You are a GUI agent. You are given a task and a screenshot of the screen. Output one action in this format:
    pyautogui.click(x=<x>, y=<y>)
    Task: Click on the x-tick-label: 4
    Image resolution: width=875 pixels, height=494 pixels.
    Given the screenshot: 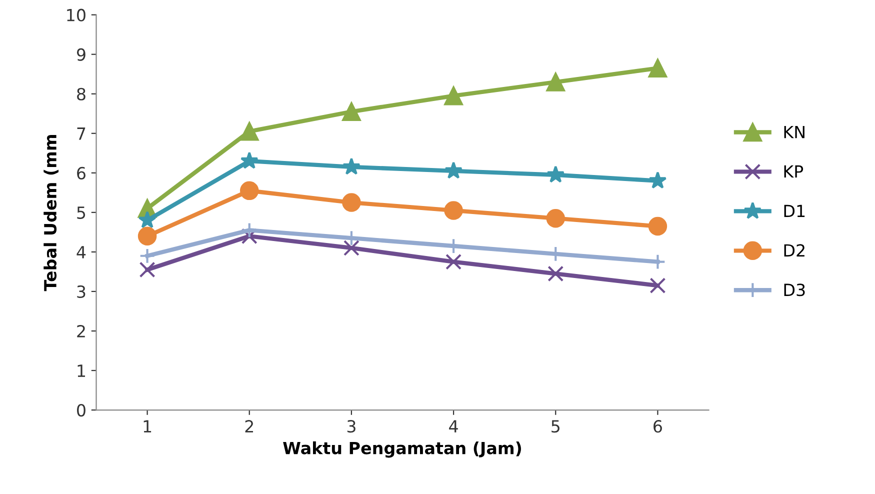 What is the action you would take?
    pyautogui.click(x=453, y=426)
    